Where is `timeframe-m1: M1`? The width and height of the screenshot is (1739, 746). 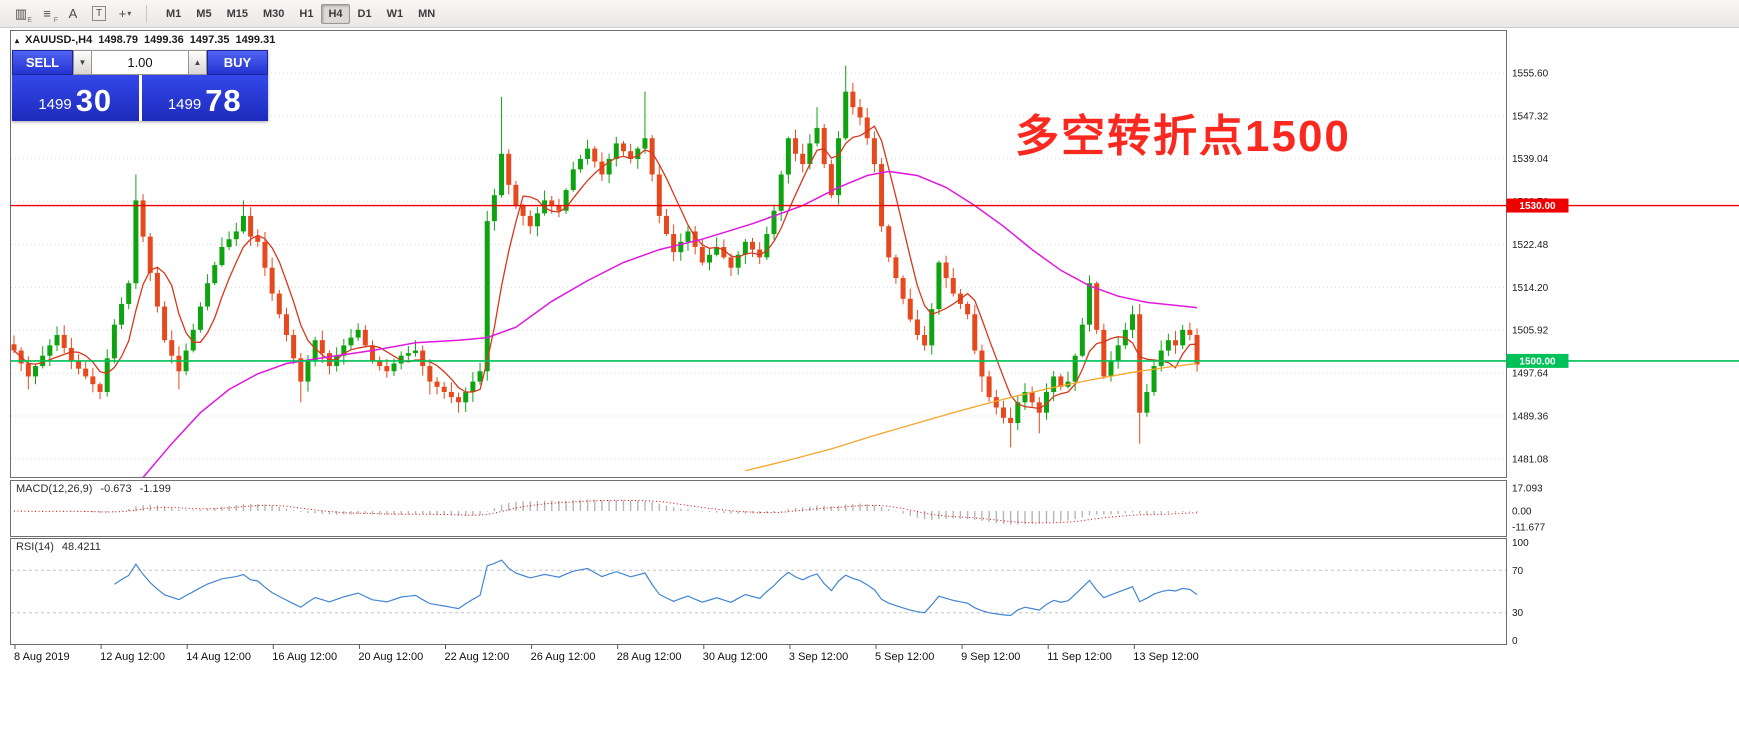 timeframe-m1: M1 is located at coordinates (174, 13).